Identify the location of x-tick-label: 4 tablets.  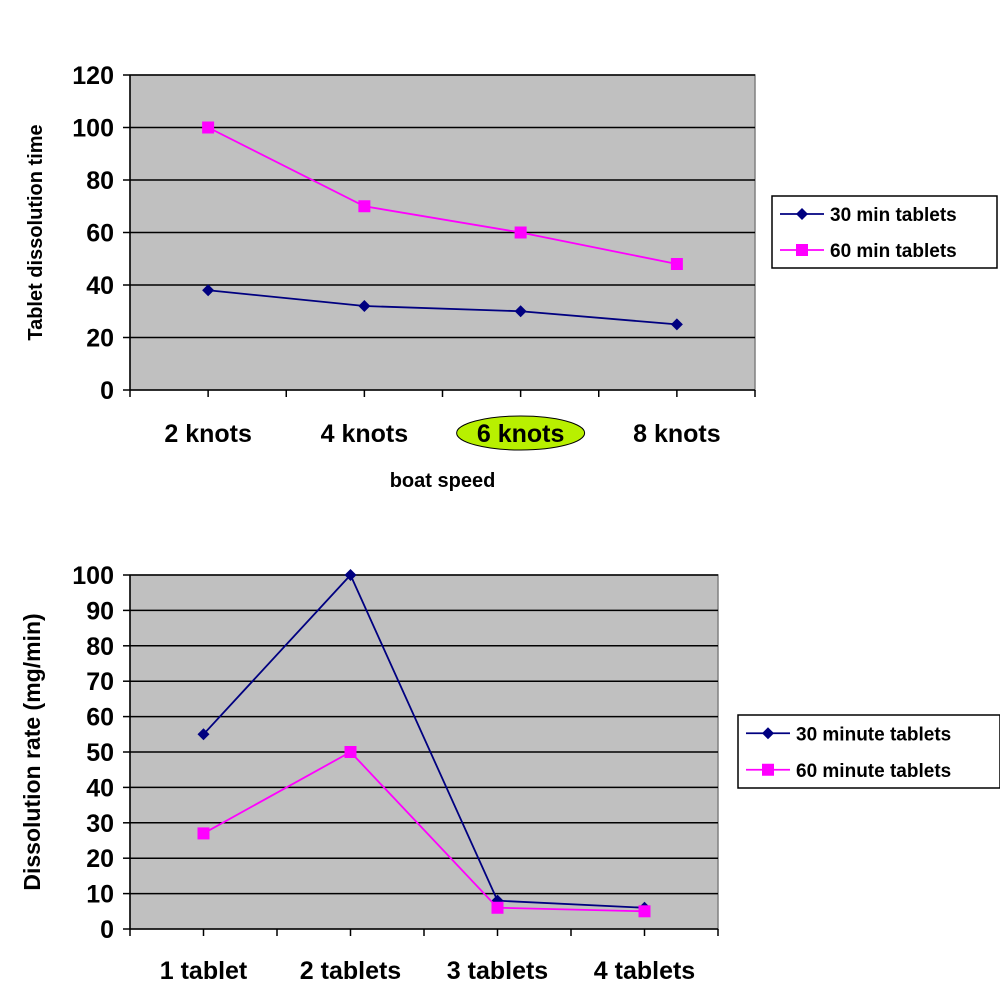
(644, 971).